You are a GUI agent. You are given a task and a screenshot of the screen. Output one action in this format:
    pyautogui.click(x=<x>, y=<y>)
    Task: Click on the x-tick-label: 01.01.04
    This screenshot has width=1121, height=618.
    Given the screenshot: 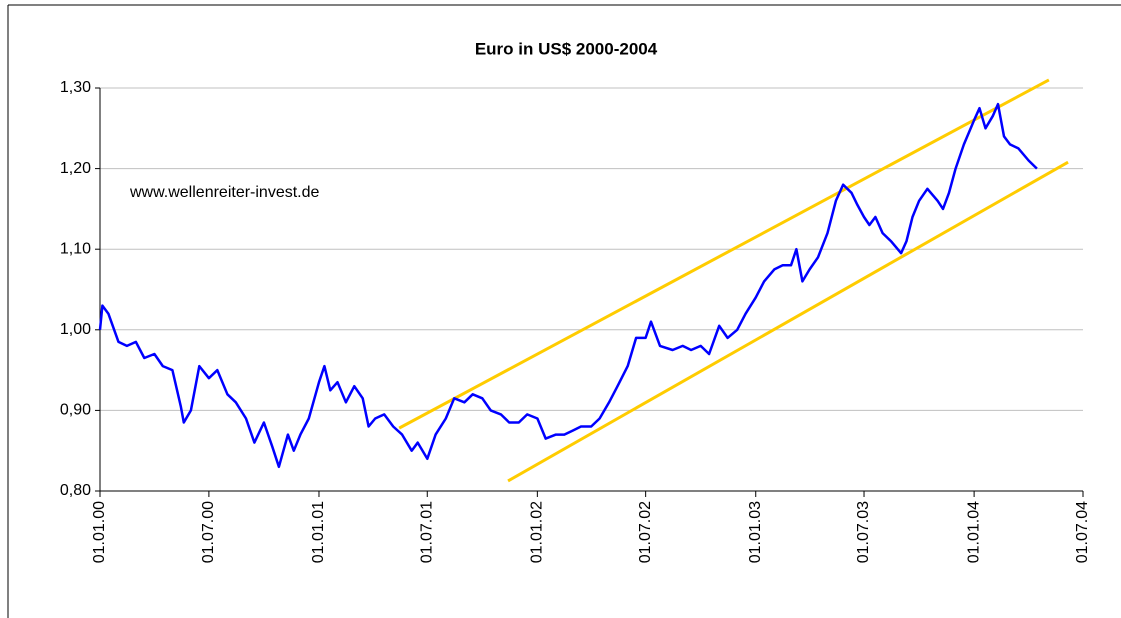 What is the action you would take?
    pyautogui.click(x=973, y=532)
    